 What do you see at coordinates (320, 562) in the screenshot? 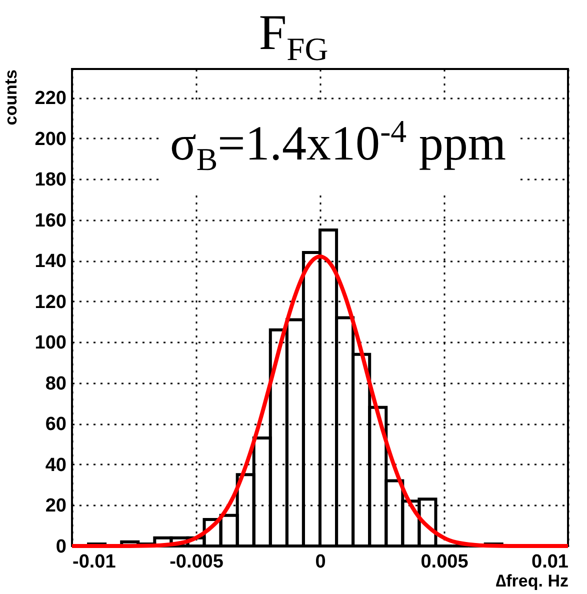
I see `x-tick-label: 0` at bounding box center [320, 562].